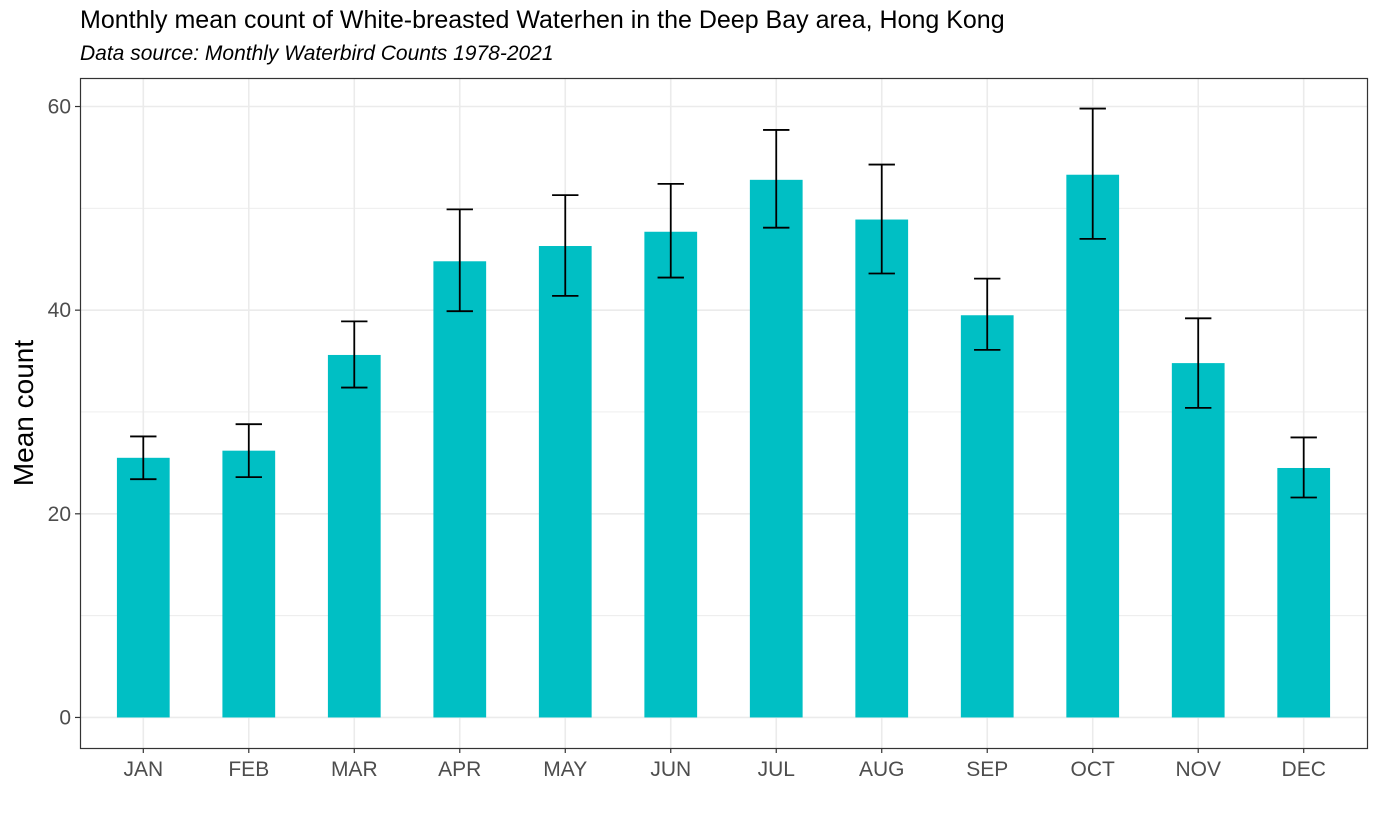  What do you see at coordinates (1198, 769) in the screenshot?
I see `x-tick-label: NOV` at bounding box center [1198, 769].